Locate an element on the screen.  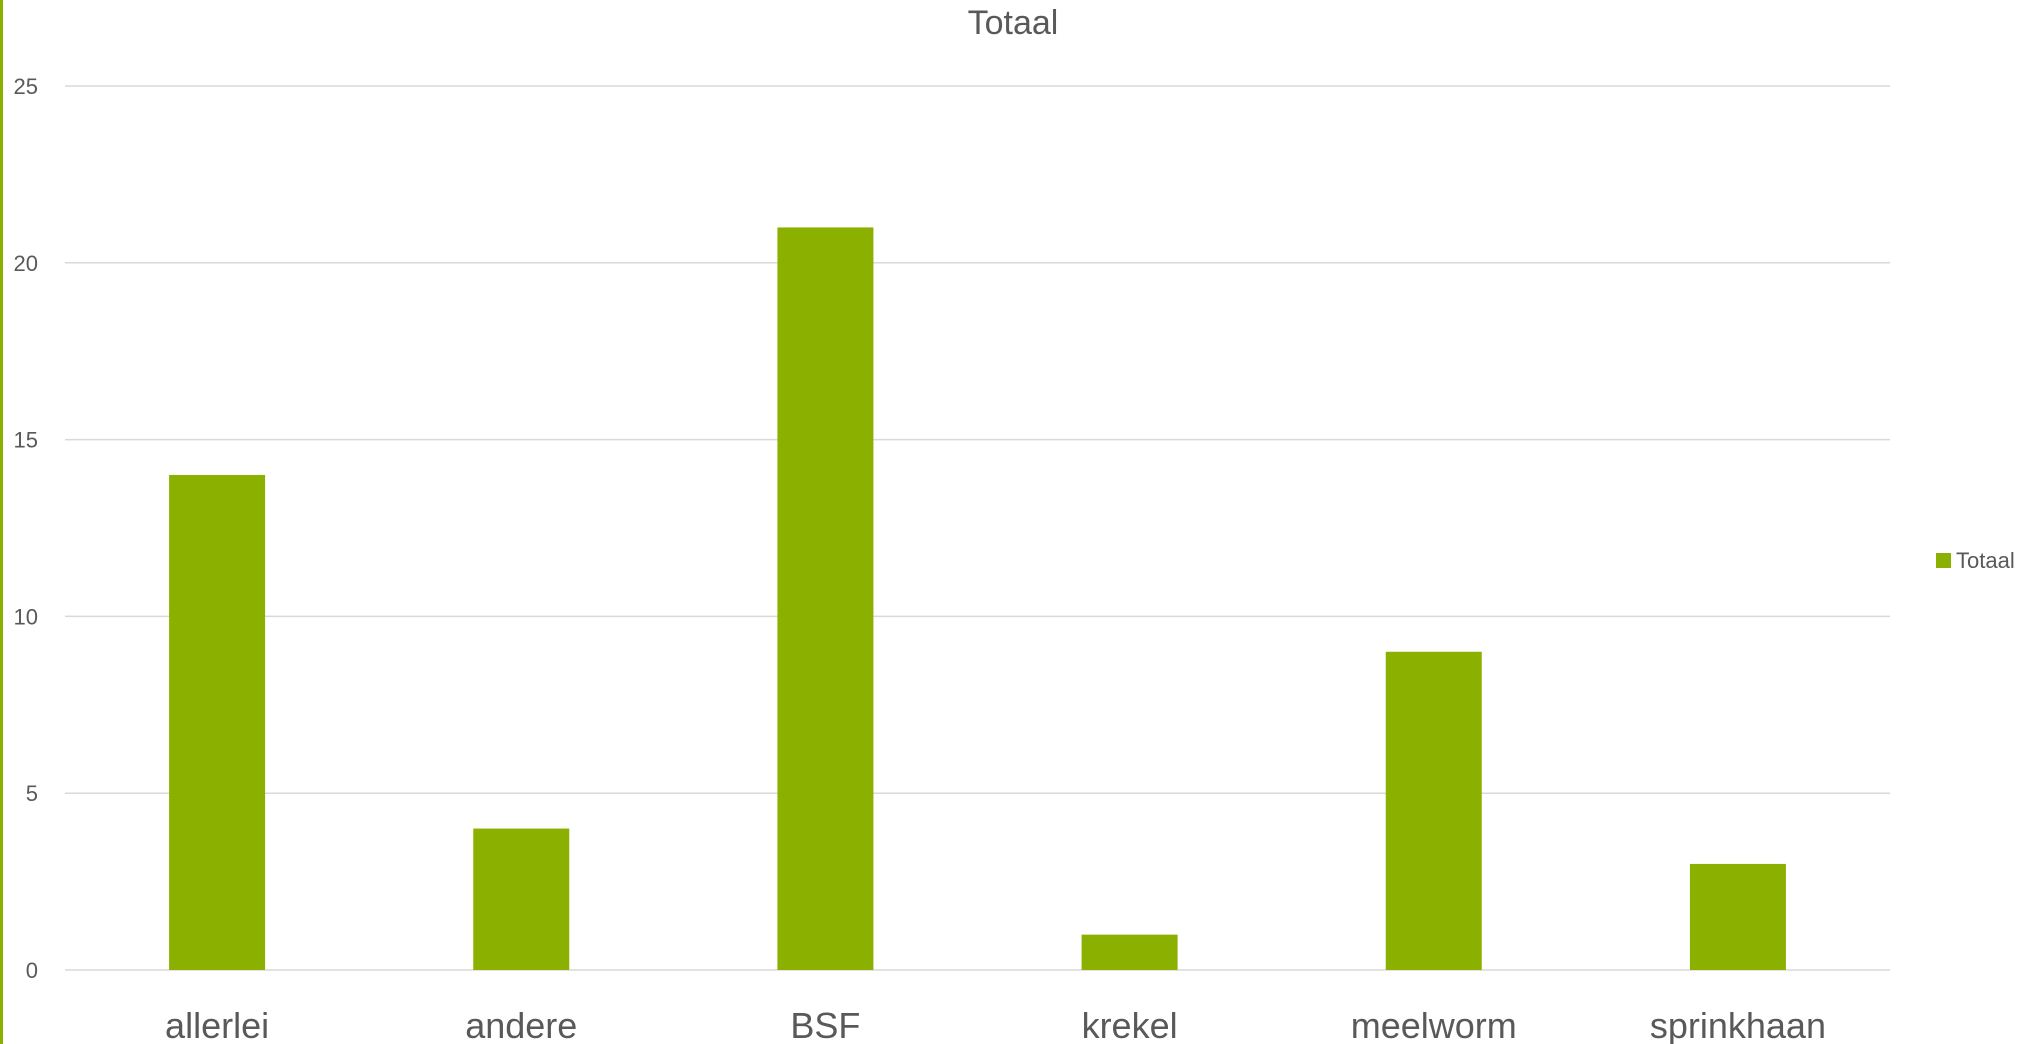
left-border is located at coordinates (1, 522).